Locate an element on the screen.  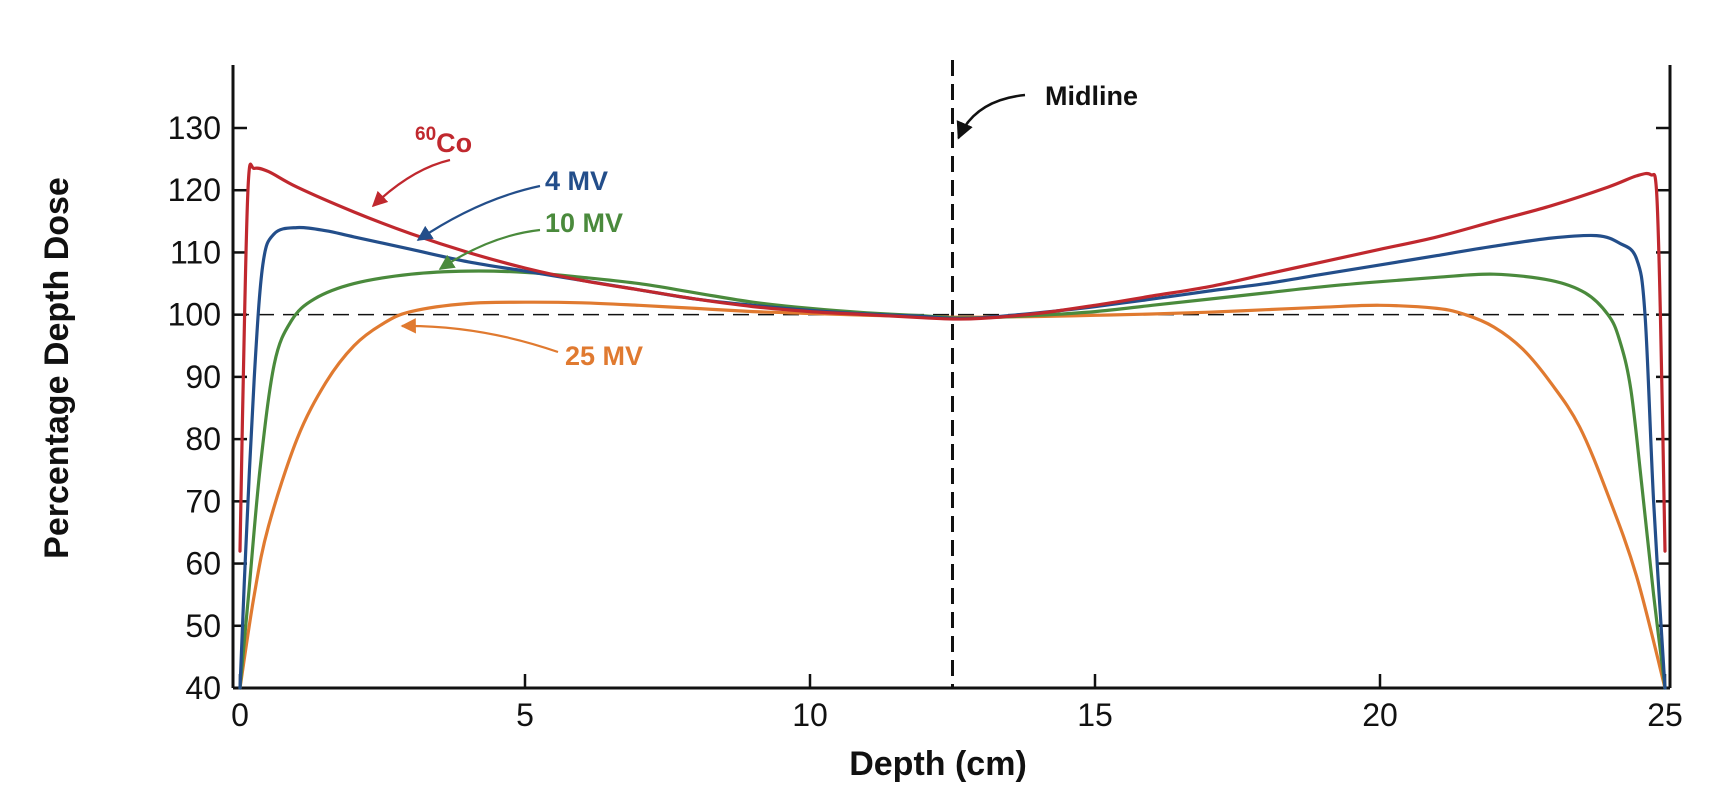
y-tick-label: 110 is located at coordinates (195, 252).